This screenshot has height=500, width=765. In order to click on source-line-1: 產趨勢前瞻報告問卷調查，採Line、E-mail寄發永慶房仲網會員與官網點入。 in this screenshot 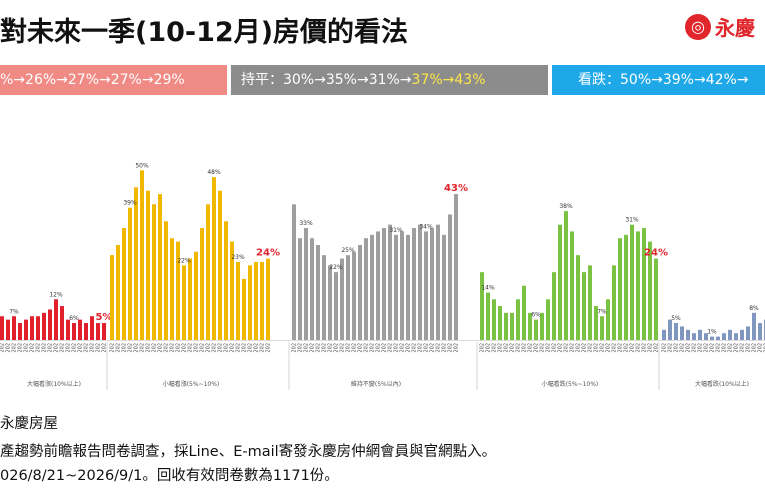, I will do `click(248, 452)`.